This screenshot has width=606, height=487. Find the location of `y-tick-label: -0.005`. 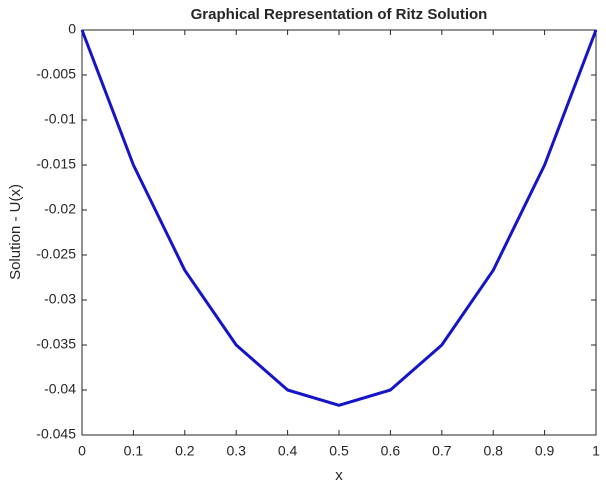

y-tick-label: -0.005 is located at coordinates (56, 74).